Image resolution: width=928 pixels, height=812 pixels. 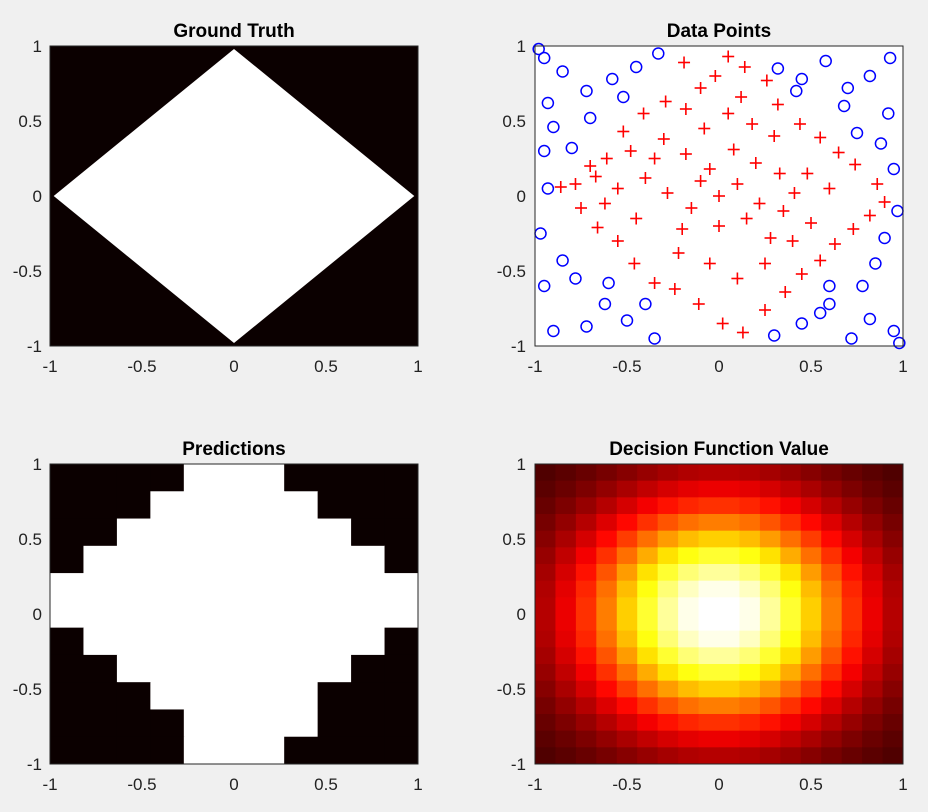 What do you see at coordinates (37, 464) in the screenshot?
I see `y-tick-label: 1` at bounding box center [37, 464].